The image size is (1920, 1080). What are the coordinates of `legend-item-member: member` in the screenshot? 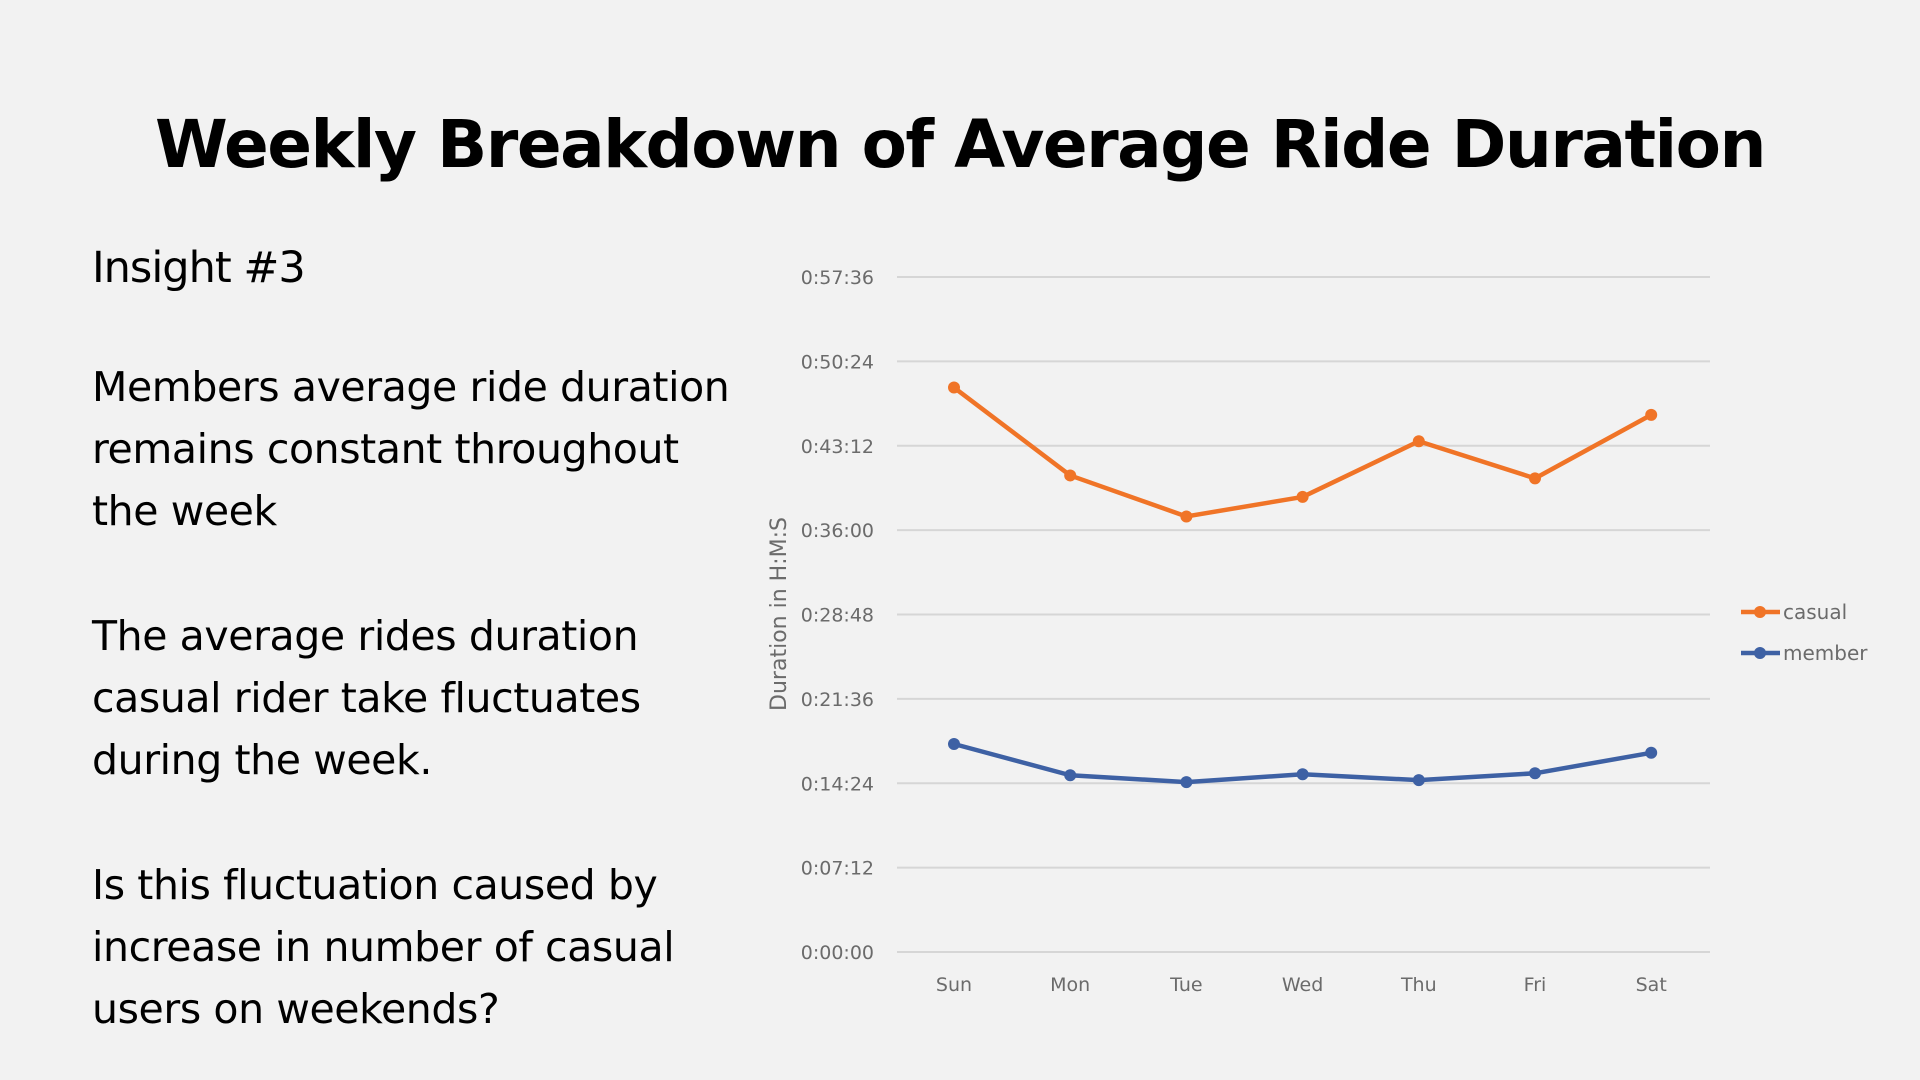 It's located at (1804, 653).